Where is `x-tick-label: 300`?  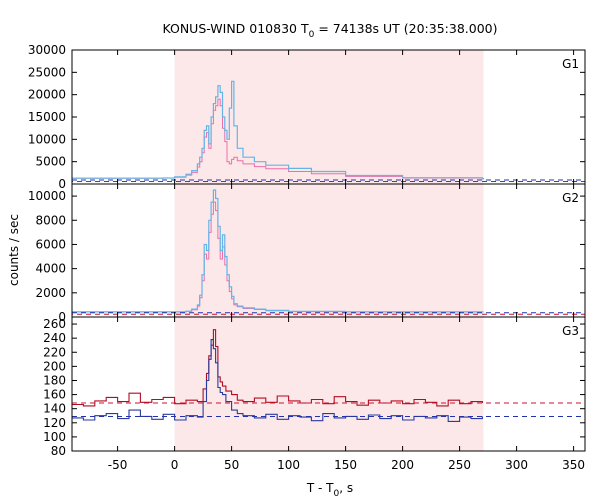 x-tick-label: 300 is located at coordinates (516, 465).